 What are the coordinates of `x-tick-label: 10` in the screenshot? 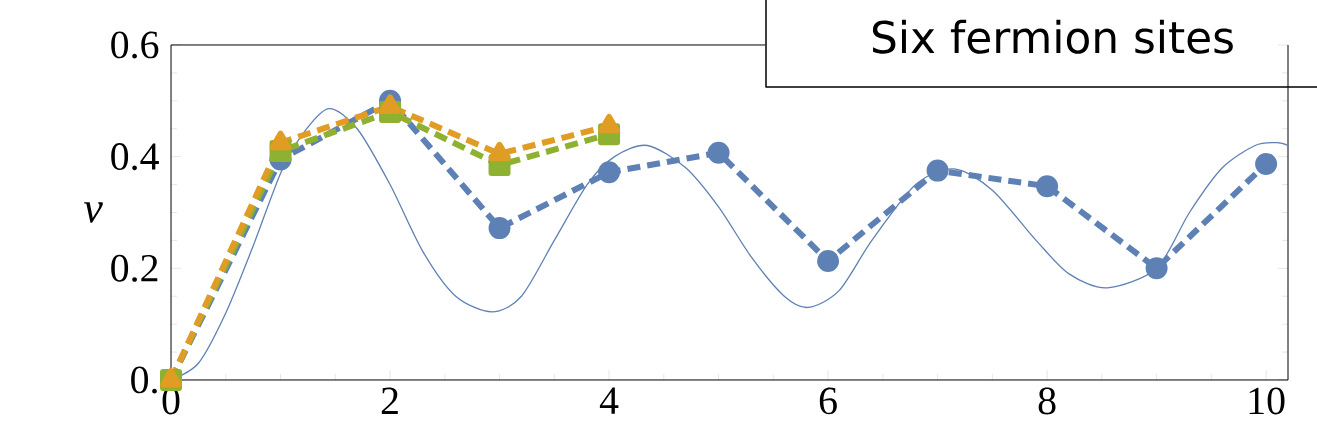 It's located at (1267, 401).